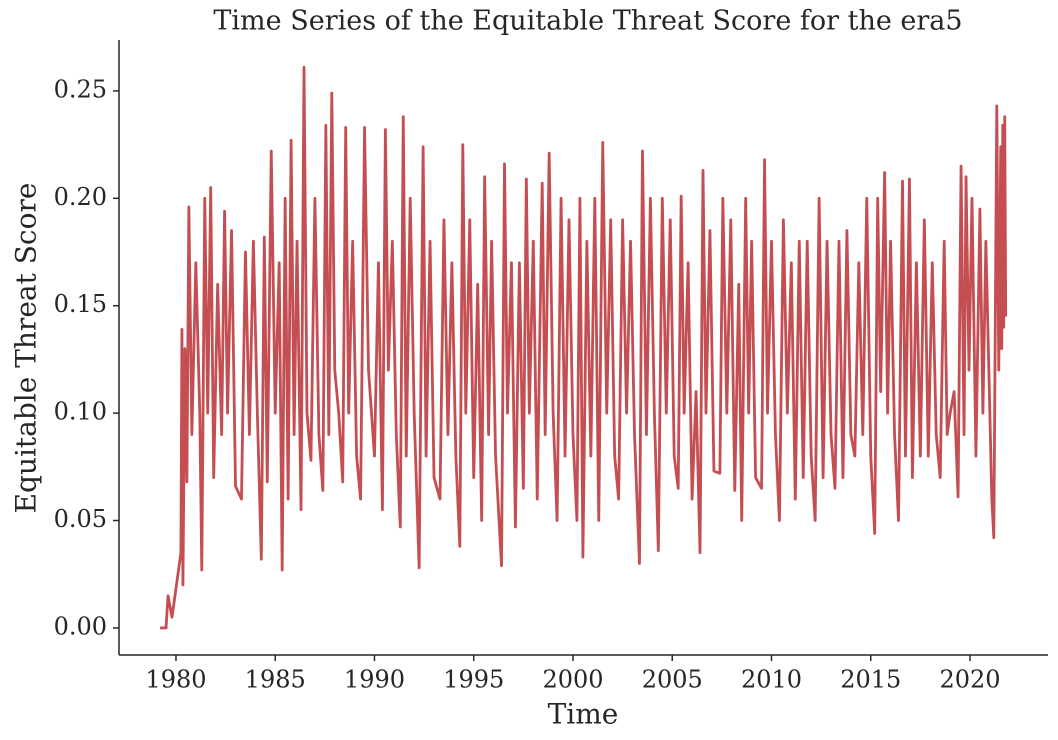 This screenshot has width=1058, height=740. Describe the element at coordinates (969, 680) in the screenshot. I see `x-tick-label: 2020` at that location.